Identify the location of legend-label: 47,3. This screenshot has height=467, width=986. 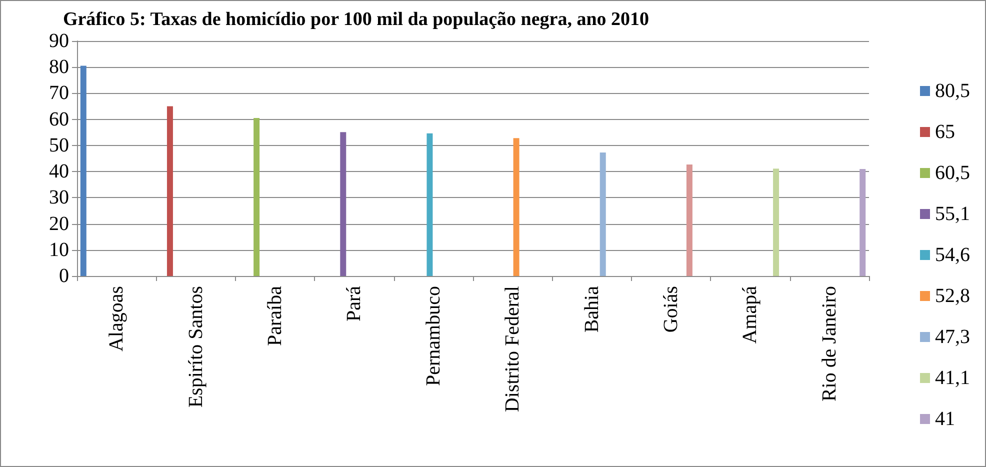
(952, 337).